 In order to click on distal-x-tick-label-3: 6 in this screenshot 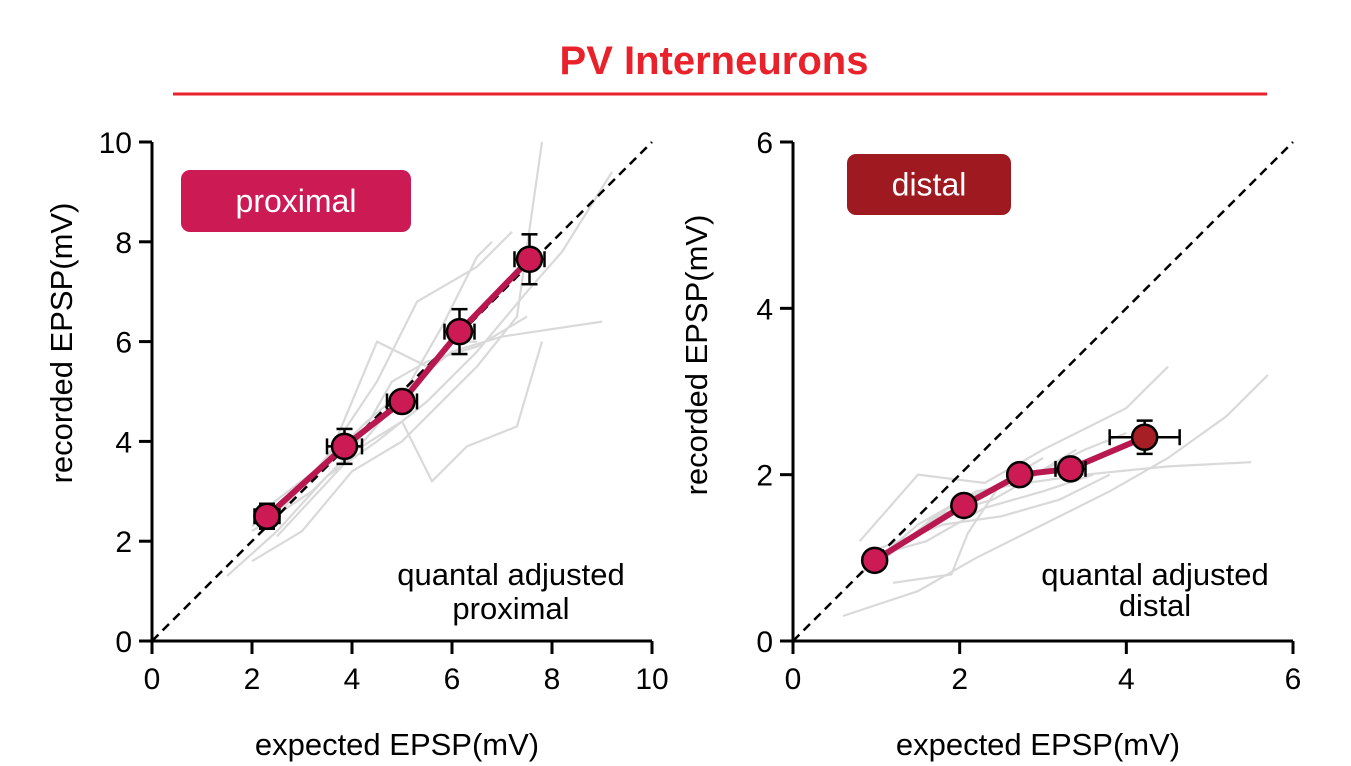, I will do `click(1293, 679)`.